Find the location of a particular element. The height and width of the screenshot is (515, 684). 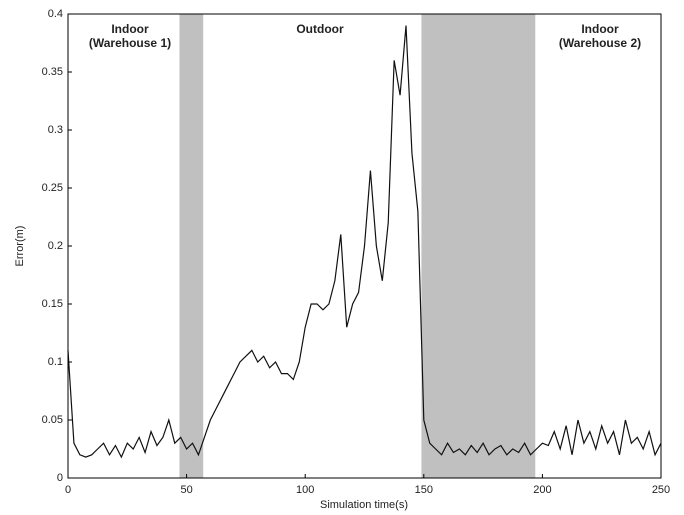

y-tick-label: 0.2 is located at coordinates (55, 246).